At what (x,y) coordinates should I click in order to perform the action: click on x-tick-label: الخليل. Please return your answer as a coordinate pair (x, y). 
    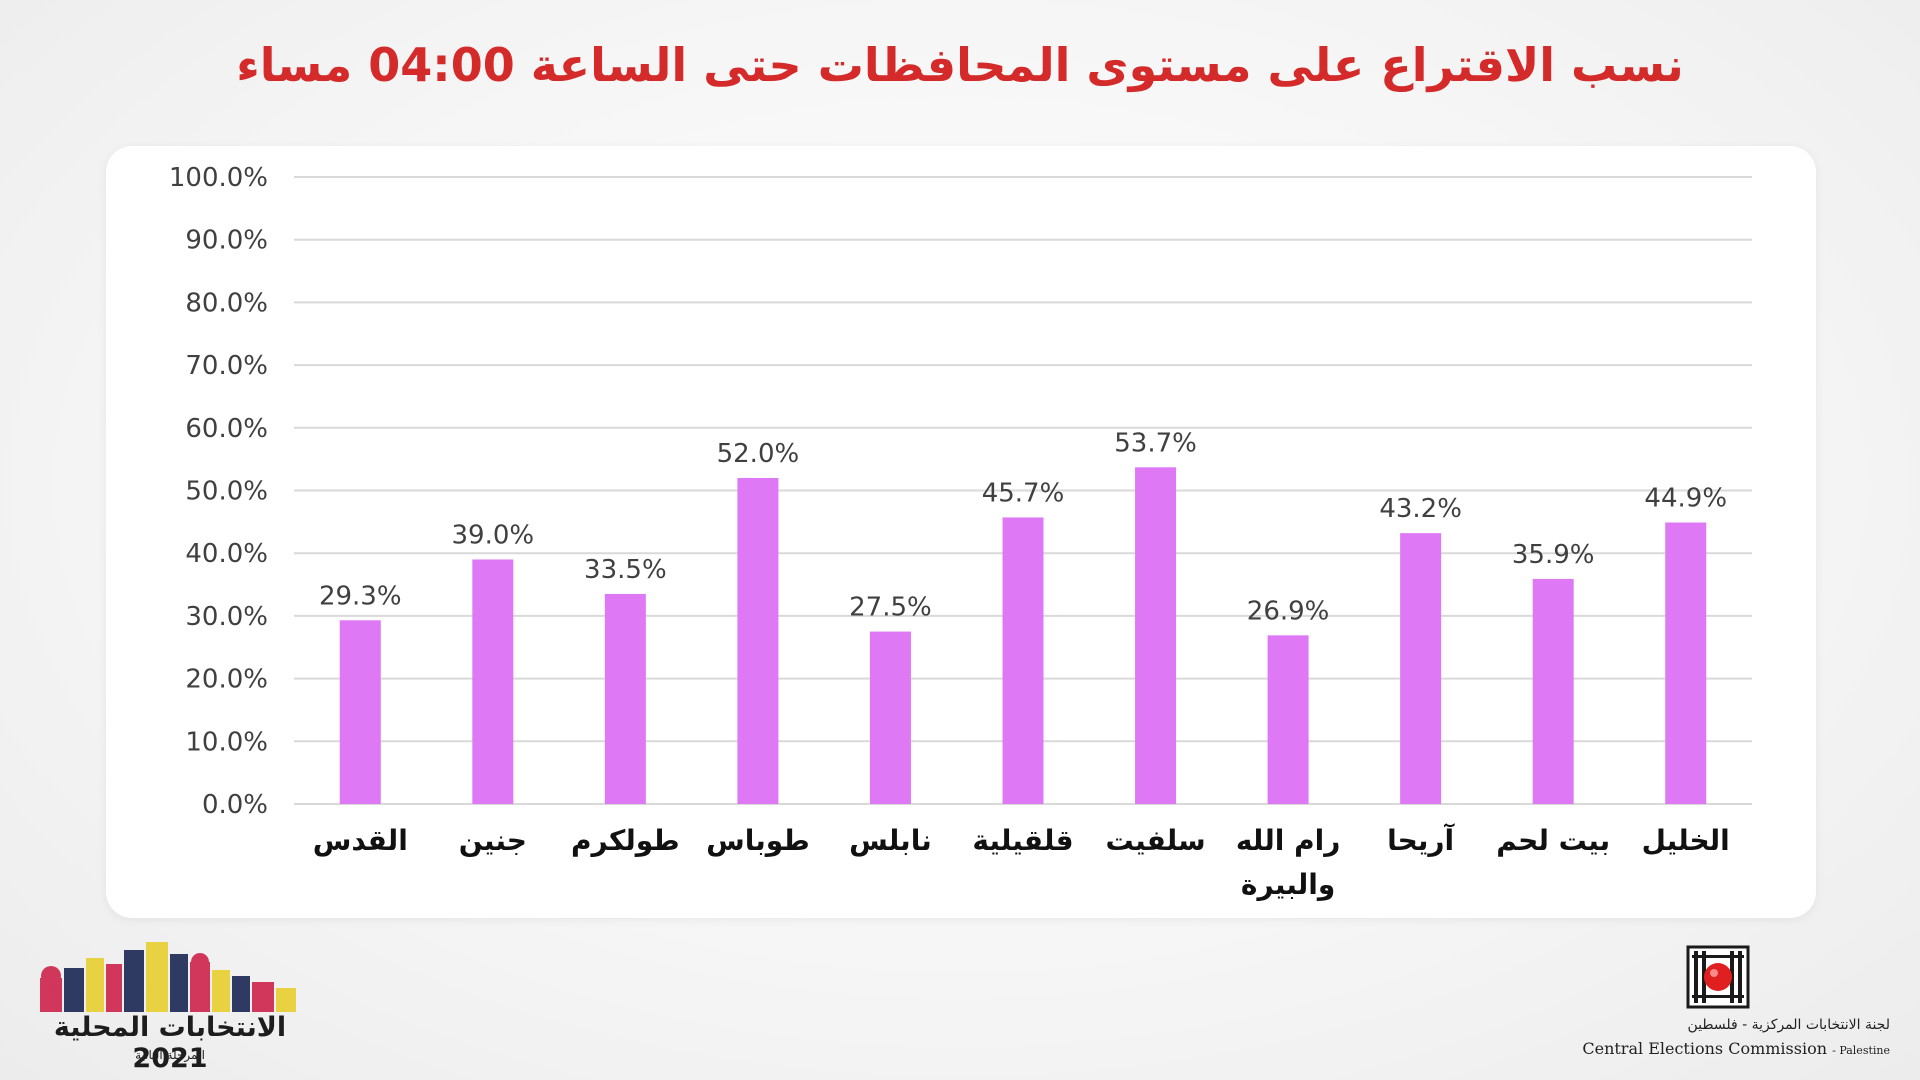
    Looking at the image, I should click on (1686, 840).